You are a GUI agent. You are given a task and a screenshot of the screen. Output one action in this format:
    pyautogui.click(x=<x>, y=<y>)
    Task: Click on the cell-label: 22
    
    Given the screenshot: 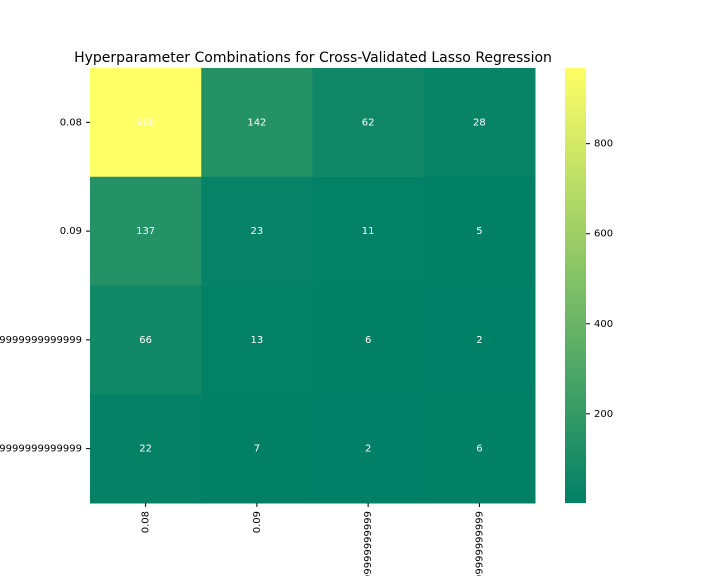 What is the action you would take?
    pyautogui.click(x=145, y=449)
    